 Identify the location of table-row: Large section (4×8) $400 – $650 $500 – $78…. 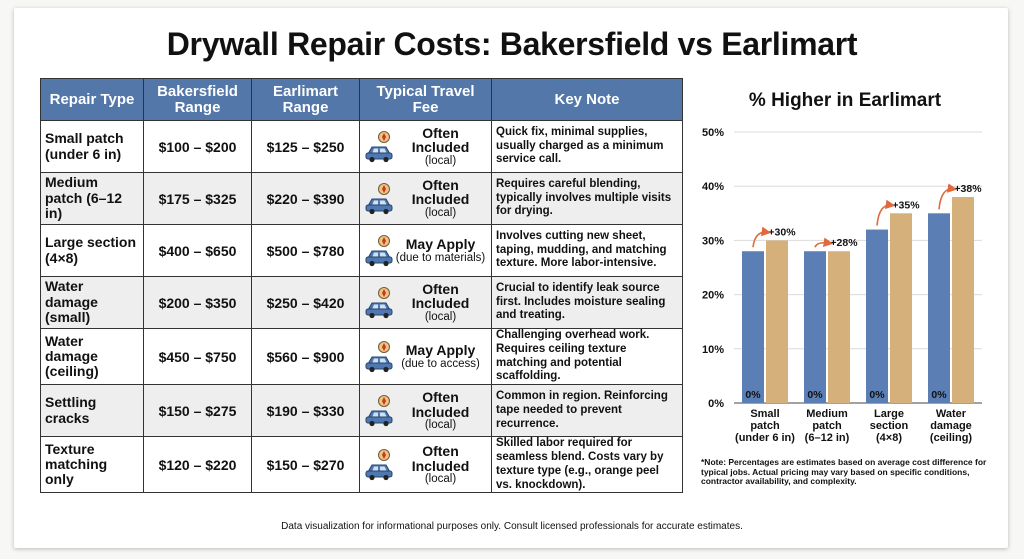
(361, 250).